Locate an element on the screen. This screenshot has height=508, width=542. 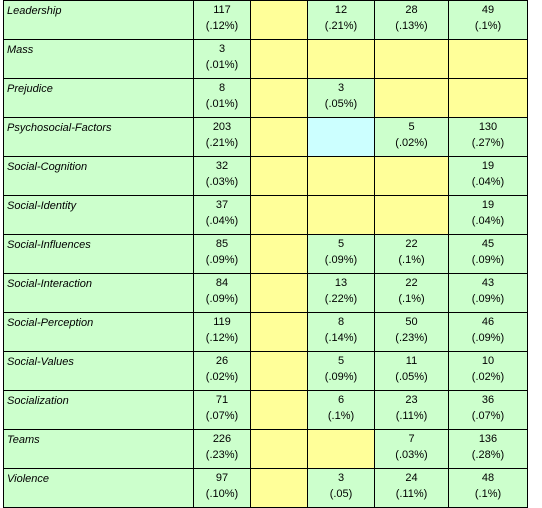
table-cell: 10 (.02%) is located at coordinates (488, 371).